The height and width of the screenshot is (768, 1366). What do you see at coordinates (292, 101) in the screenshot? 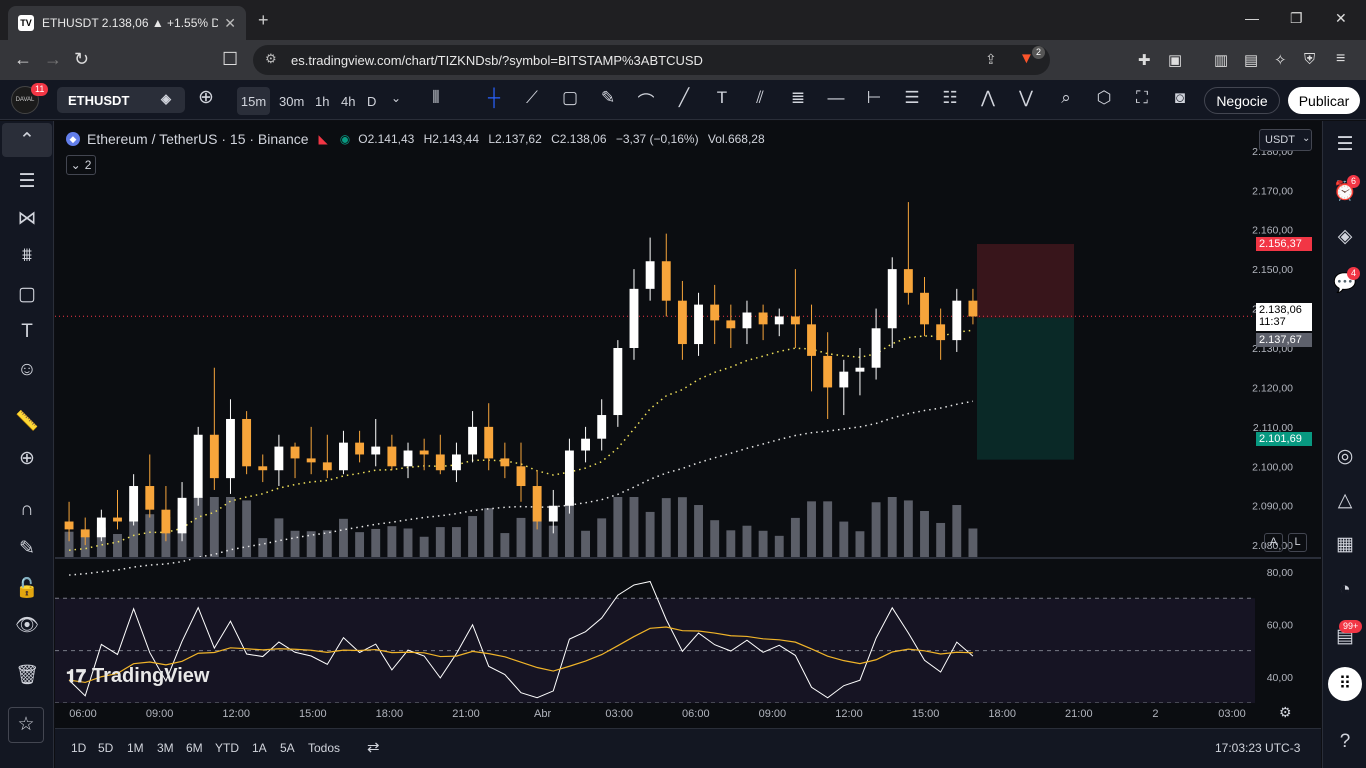
I see `timeframe-30m: 30m` at bounding box center [292, 101].